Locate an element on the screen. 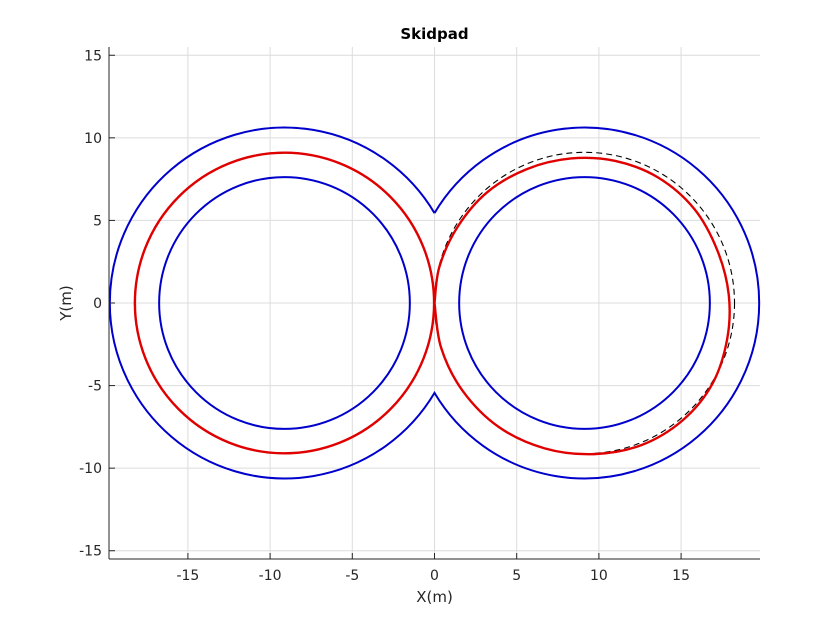 The image size is (840, 630). x-tick-label: 10 is located at coordinates (599, 576).